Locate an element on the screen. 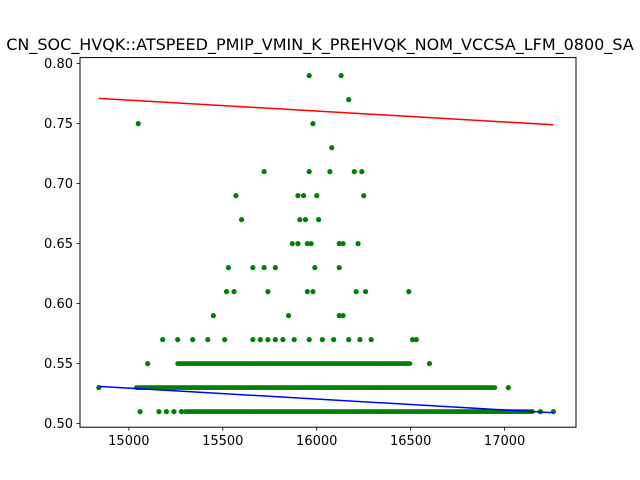 This screenshot has height=480, width=640. y-tick-label: 0.80 is located at coordinates (58, 64).